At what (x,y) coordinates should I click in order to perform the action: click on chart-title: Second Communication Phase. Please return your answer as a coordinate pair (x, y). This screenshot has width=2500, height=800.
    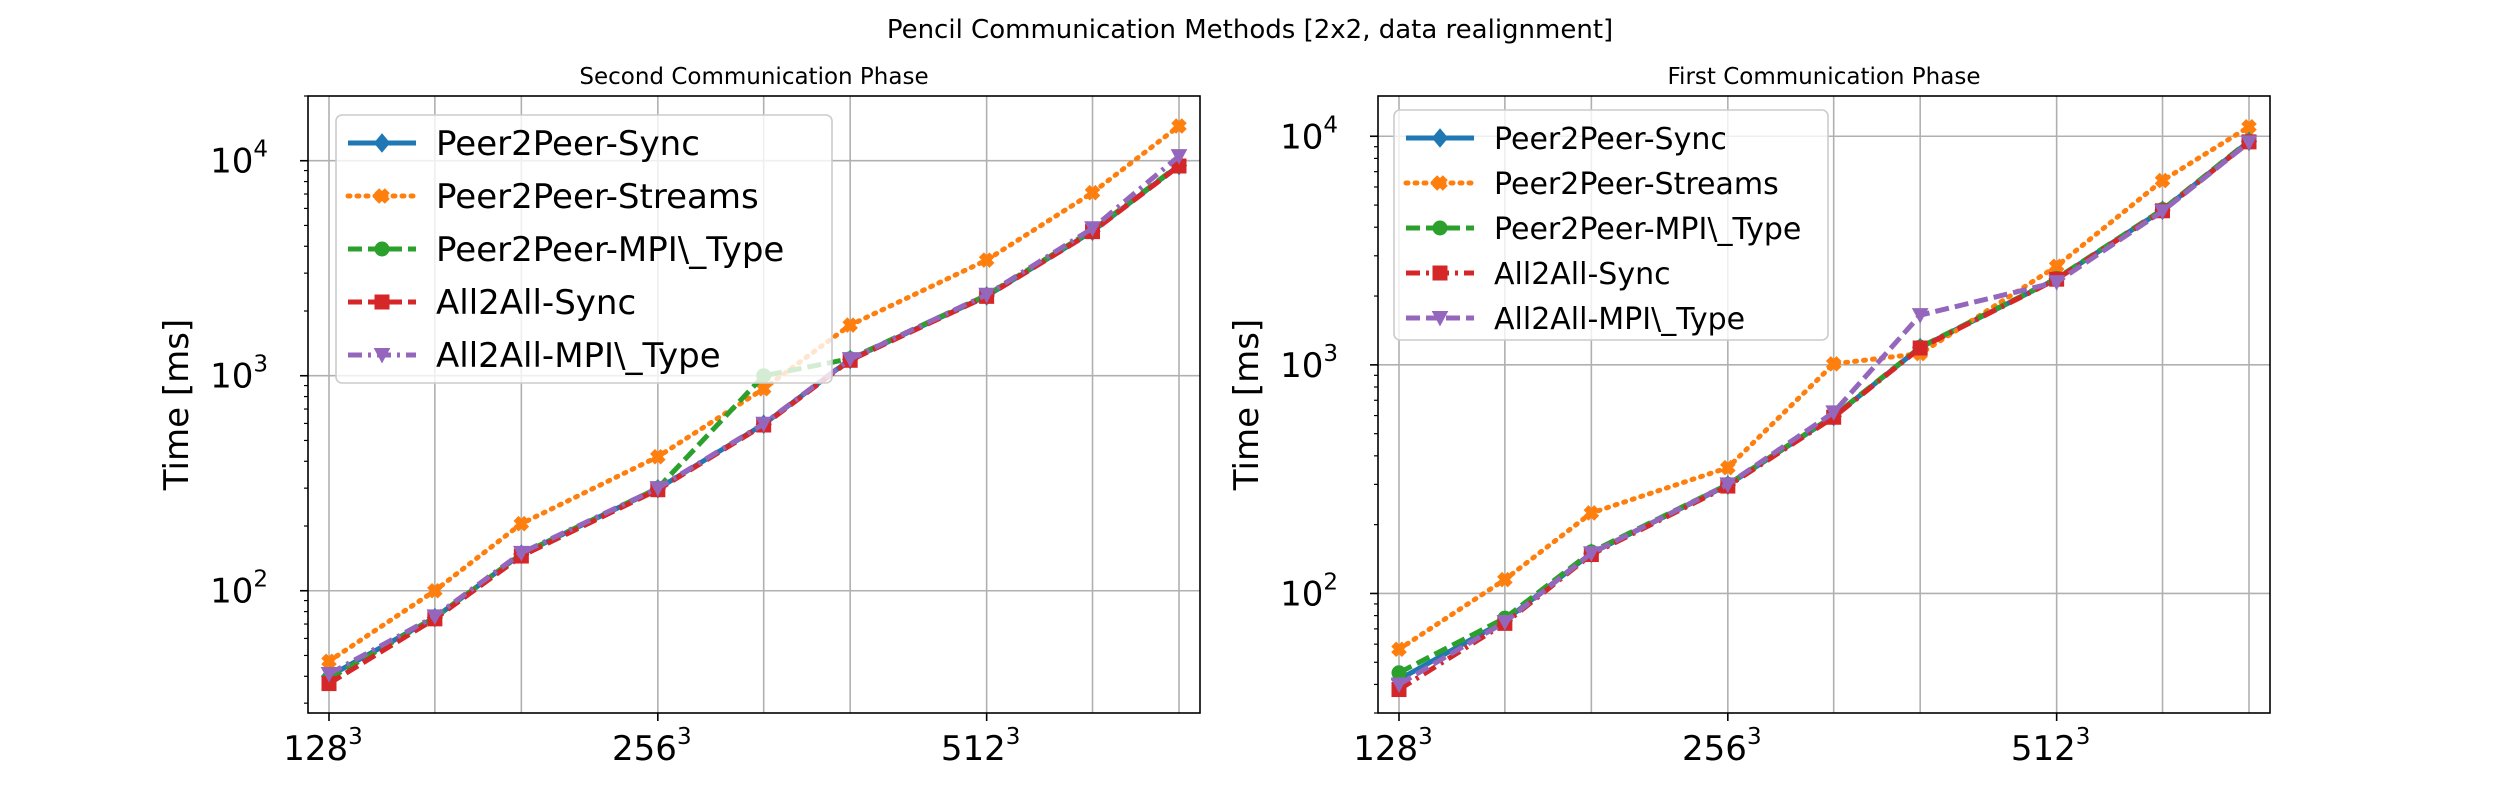
    Looking at the image, I should click on (753, 77).